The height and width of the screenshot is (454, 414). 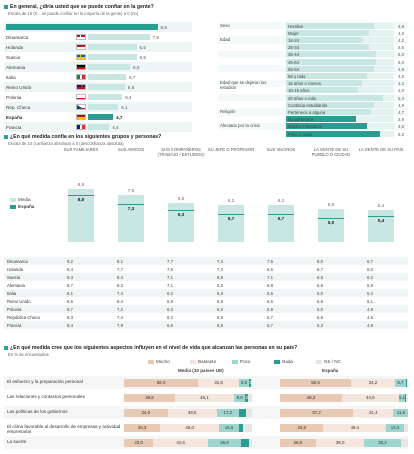 What do you see at coordinates (373, 412) in the screenshot?
I see `espana-segment: 31,4` at bounding box center [373, 412].